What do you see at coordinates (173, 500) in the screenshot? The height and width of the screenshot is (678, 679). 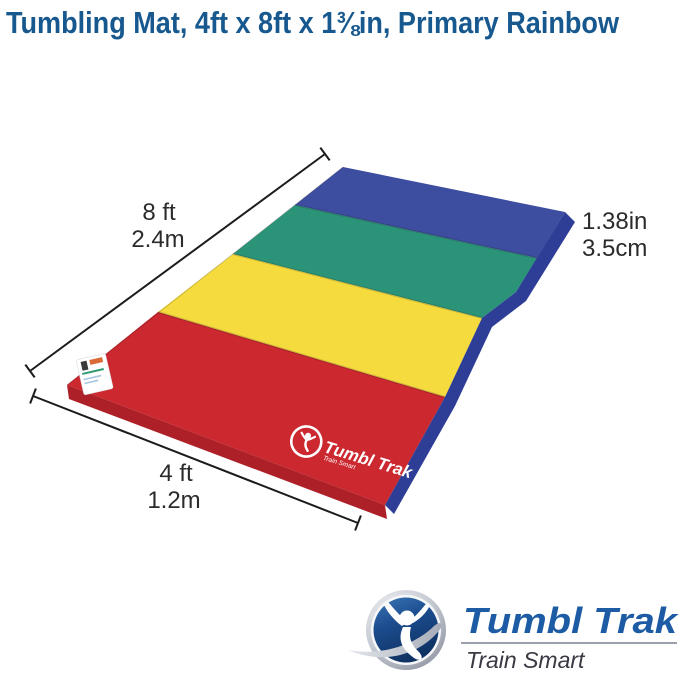 I see `width-metric-label: 1.2m` at bounding box center [173, 500].